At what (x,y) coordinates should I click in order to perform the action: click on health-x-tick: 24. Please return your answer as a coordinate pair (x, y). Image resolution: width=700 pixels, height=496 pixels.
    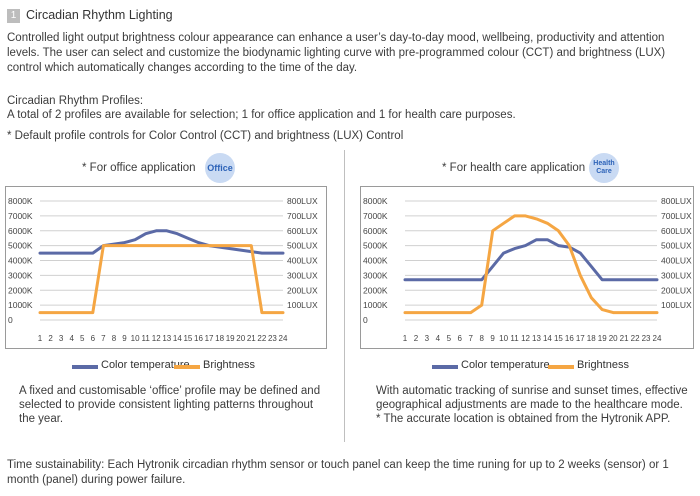
    Looking at the image, I should click on (657, 338).